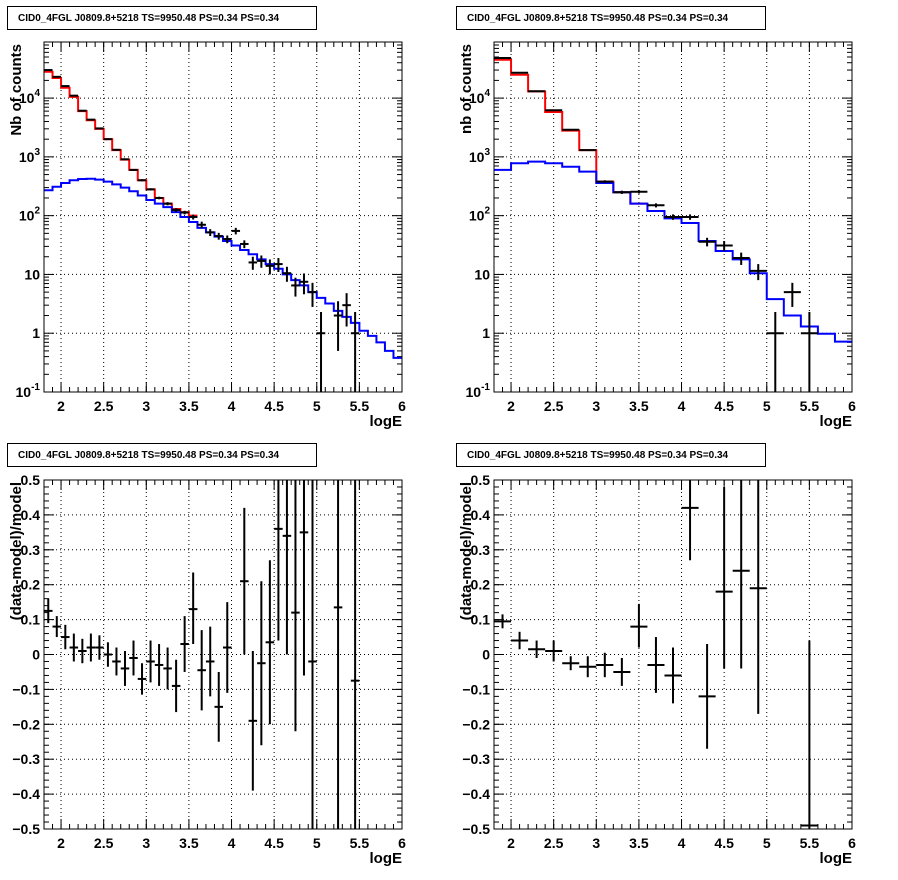 This screenshot has height=880, width=898. I want to click on y-tick-label: 10², so click(30, 215).